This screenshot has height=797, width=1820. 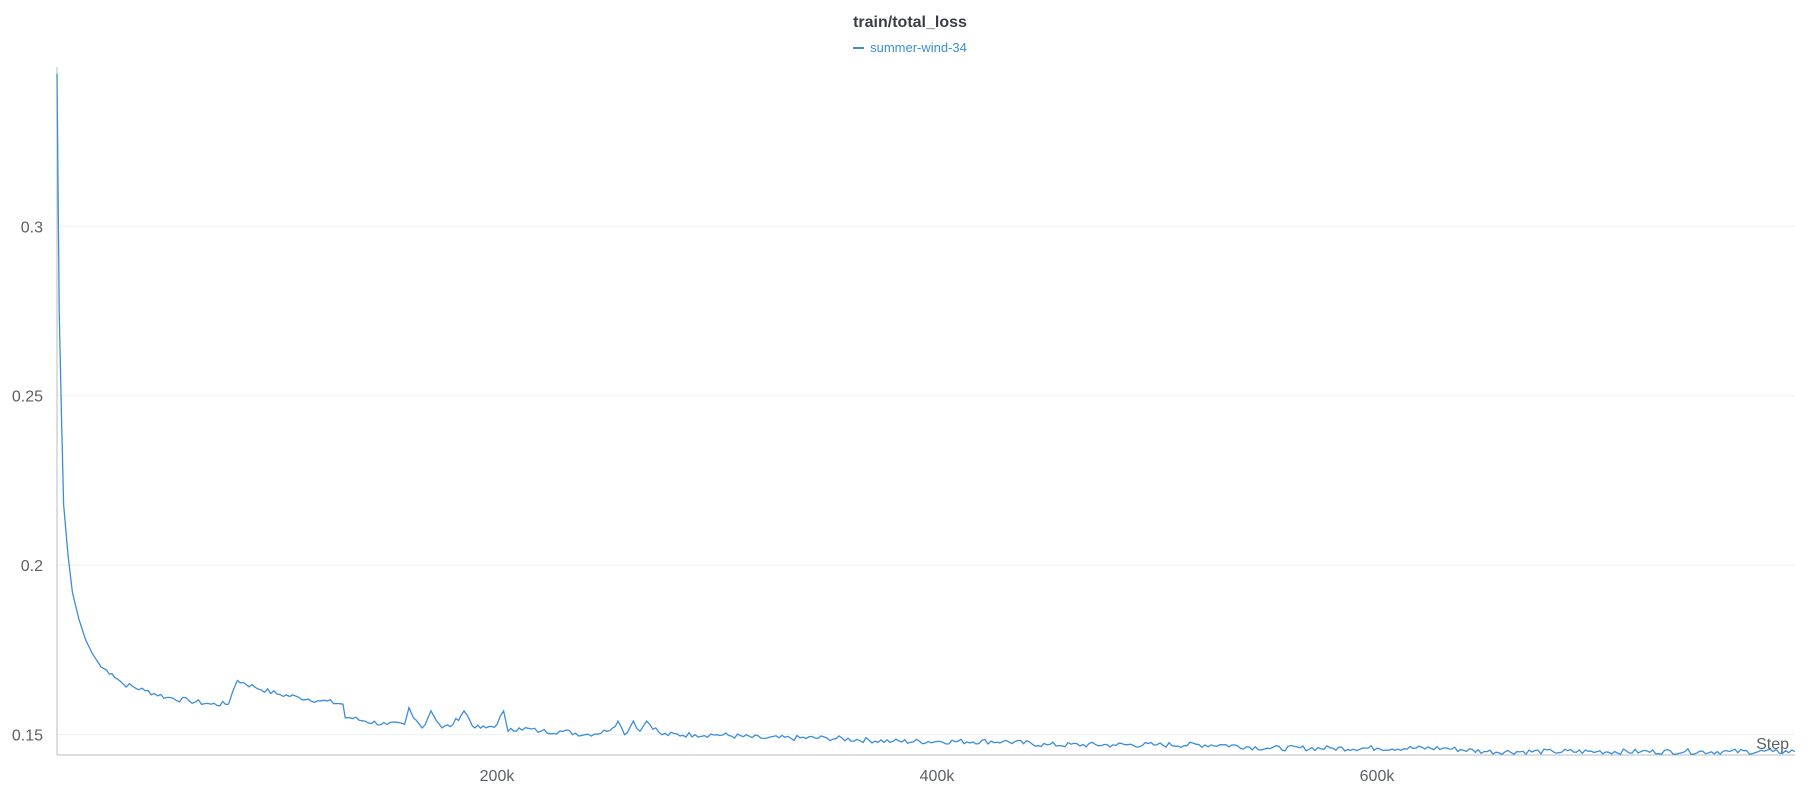 I want to click on chart-title: train/total_loss, so click(x=910, y=22).